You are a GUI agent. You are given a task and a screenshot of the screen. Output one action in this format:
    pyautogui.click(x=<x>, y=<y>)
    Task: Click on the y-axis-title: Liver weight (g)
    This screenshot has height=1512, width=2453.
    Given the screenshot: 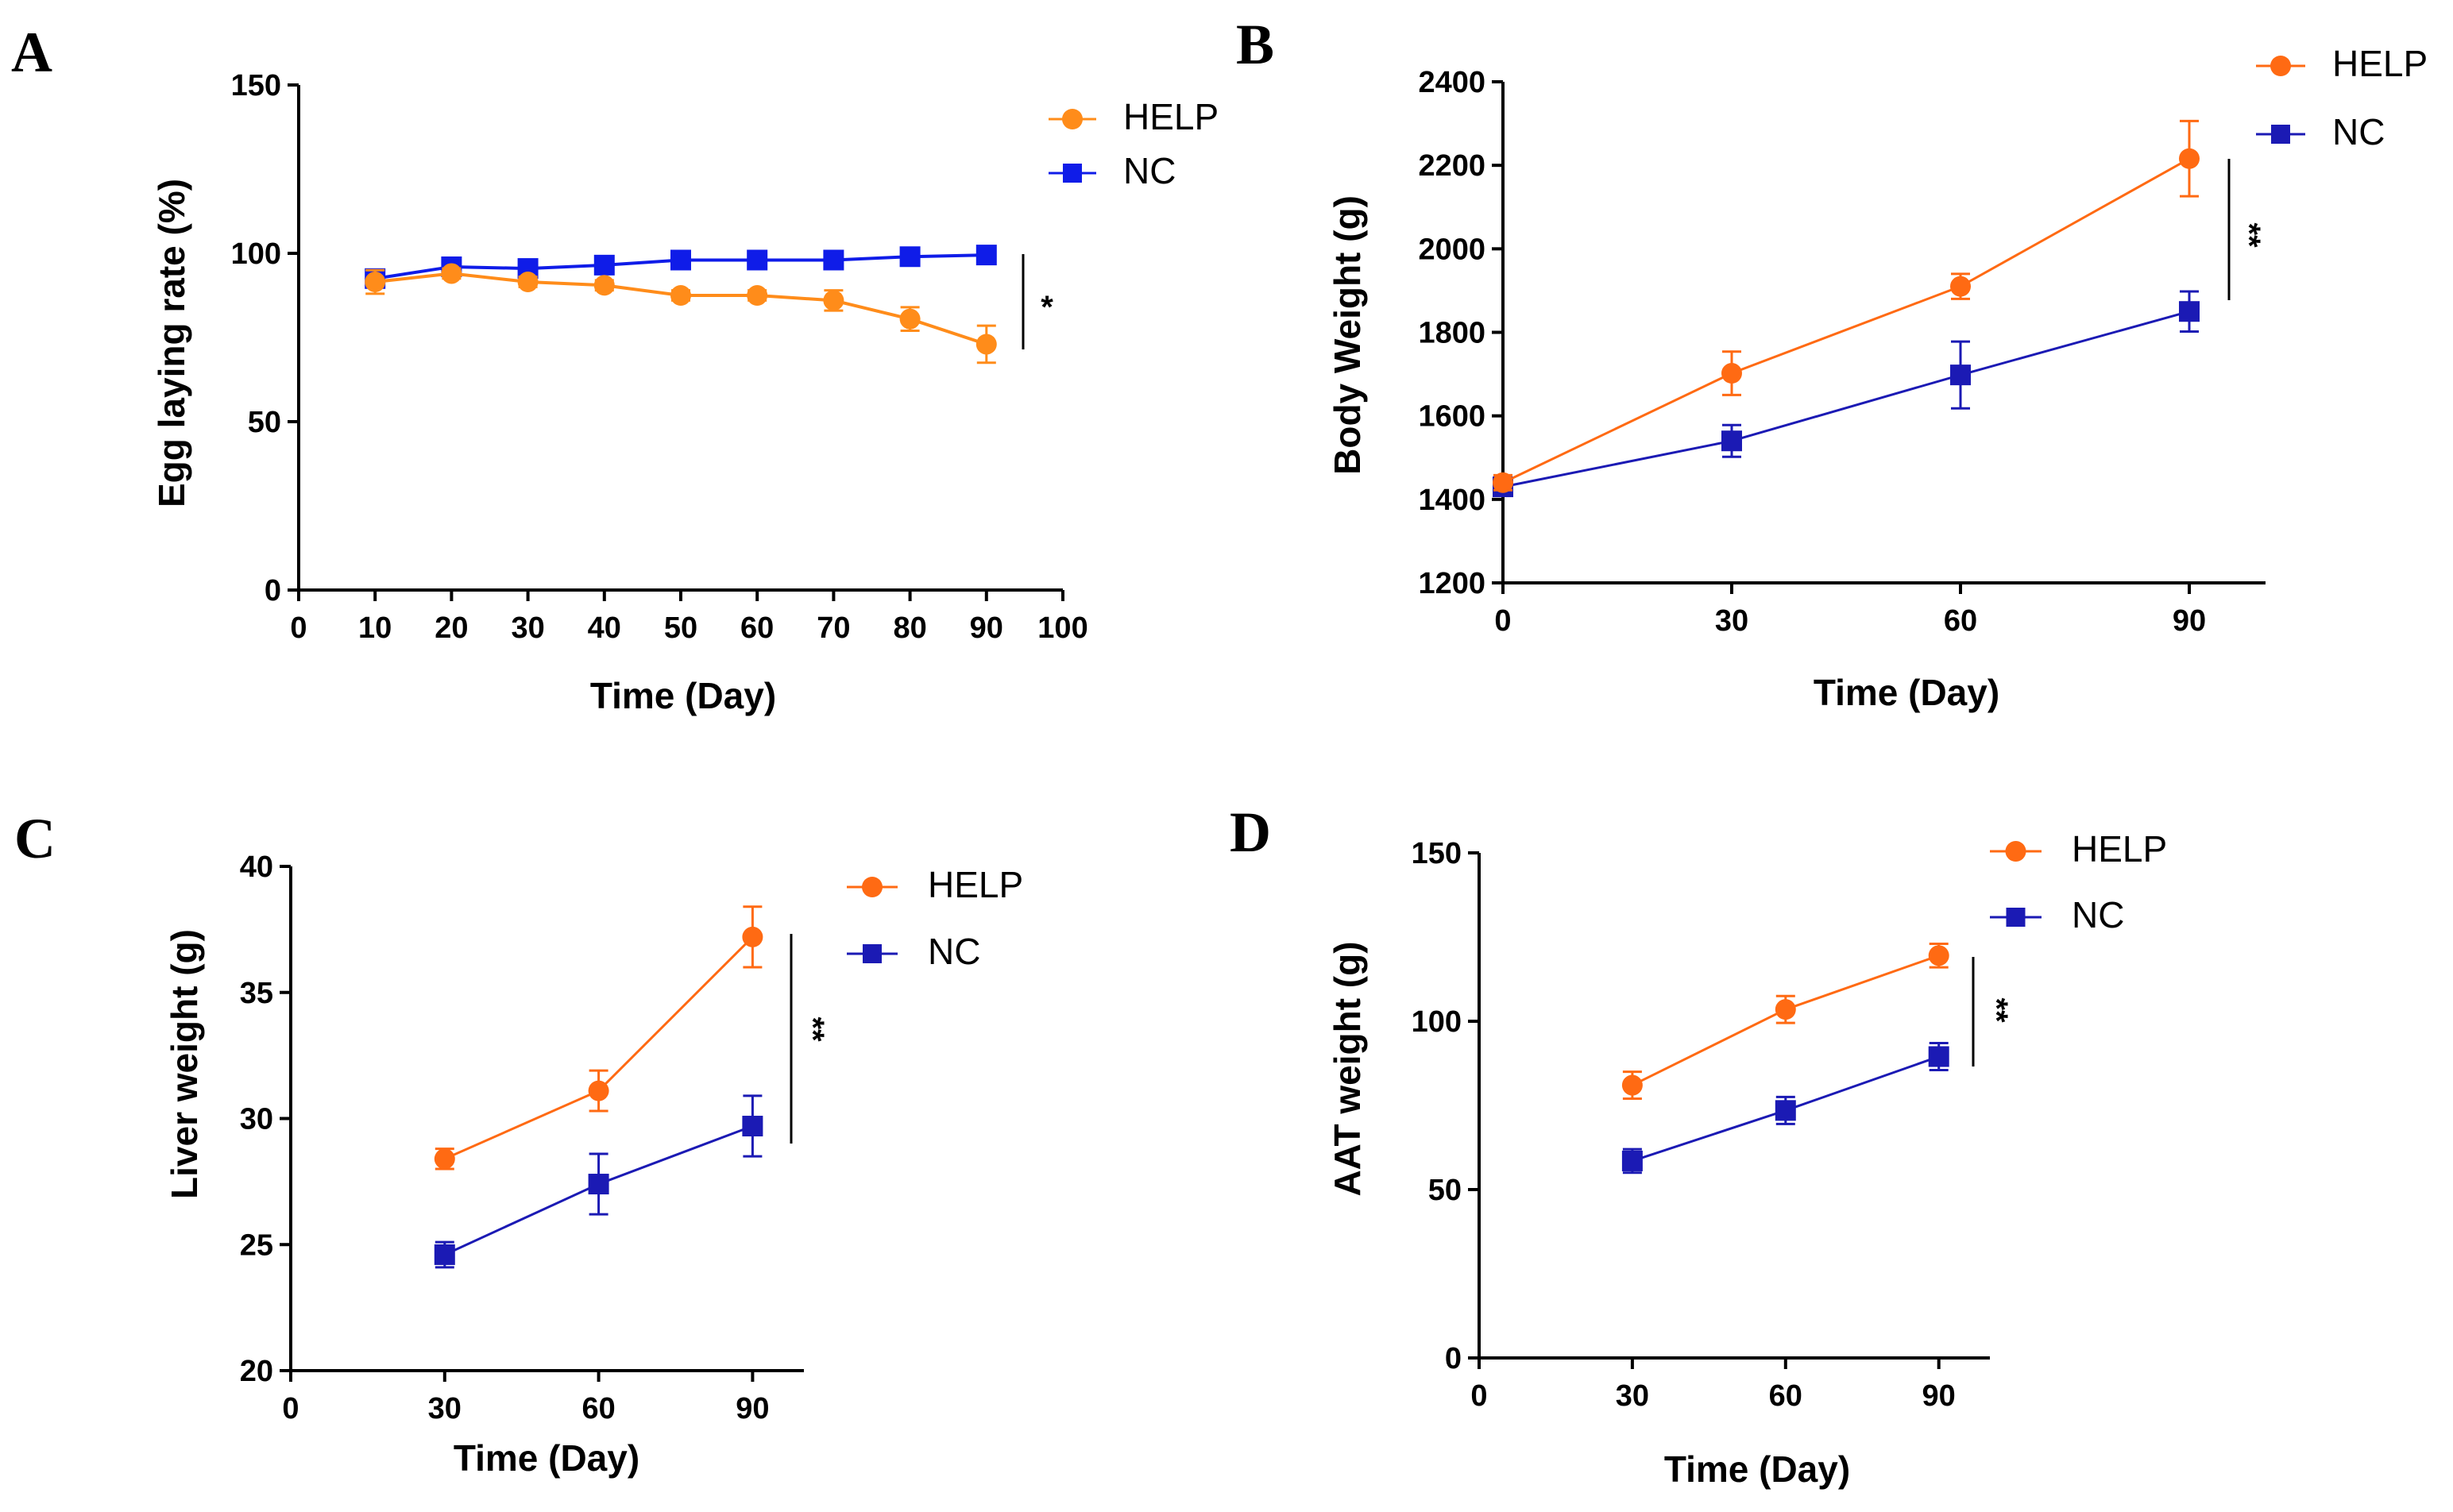 What is the action you would take?
    pyautogui.click(x=184, y=1064)
    